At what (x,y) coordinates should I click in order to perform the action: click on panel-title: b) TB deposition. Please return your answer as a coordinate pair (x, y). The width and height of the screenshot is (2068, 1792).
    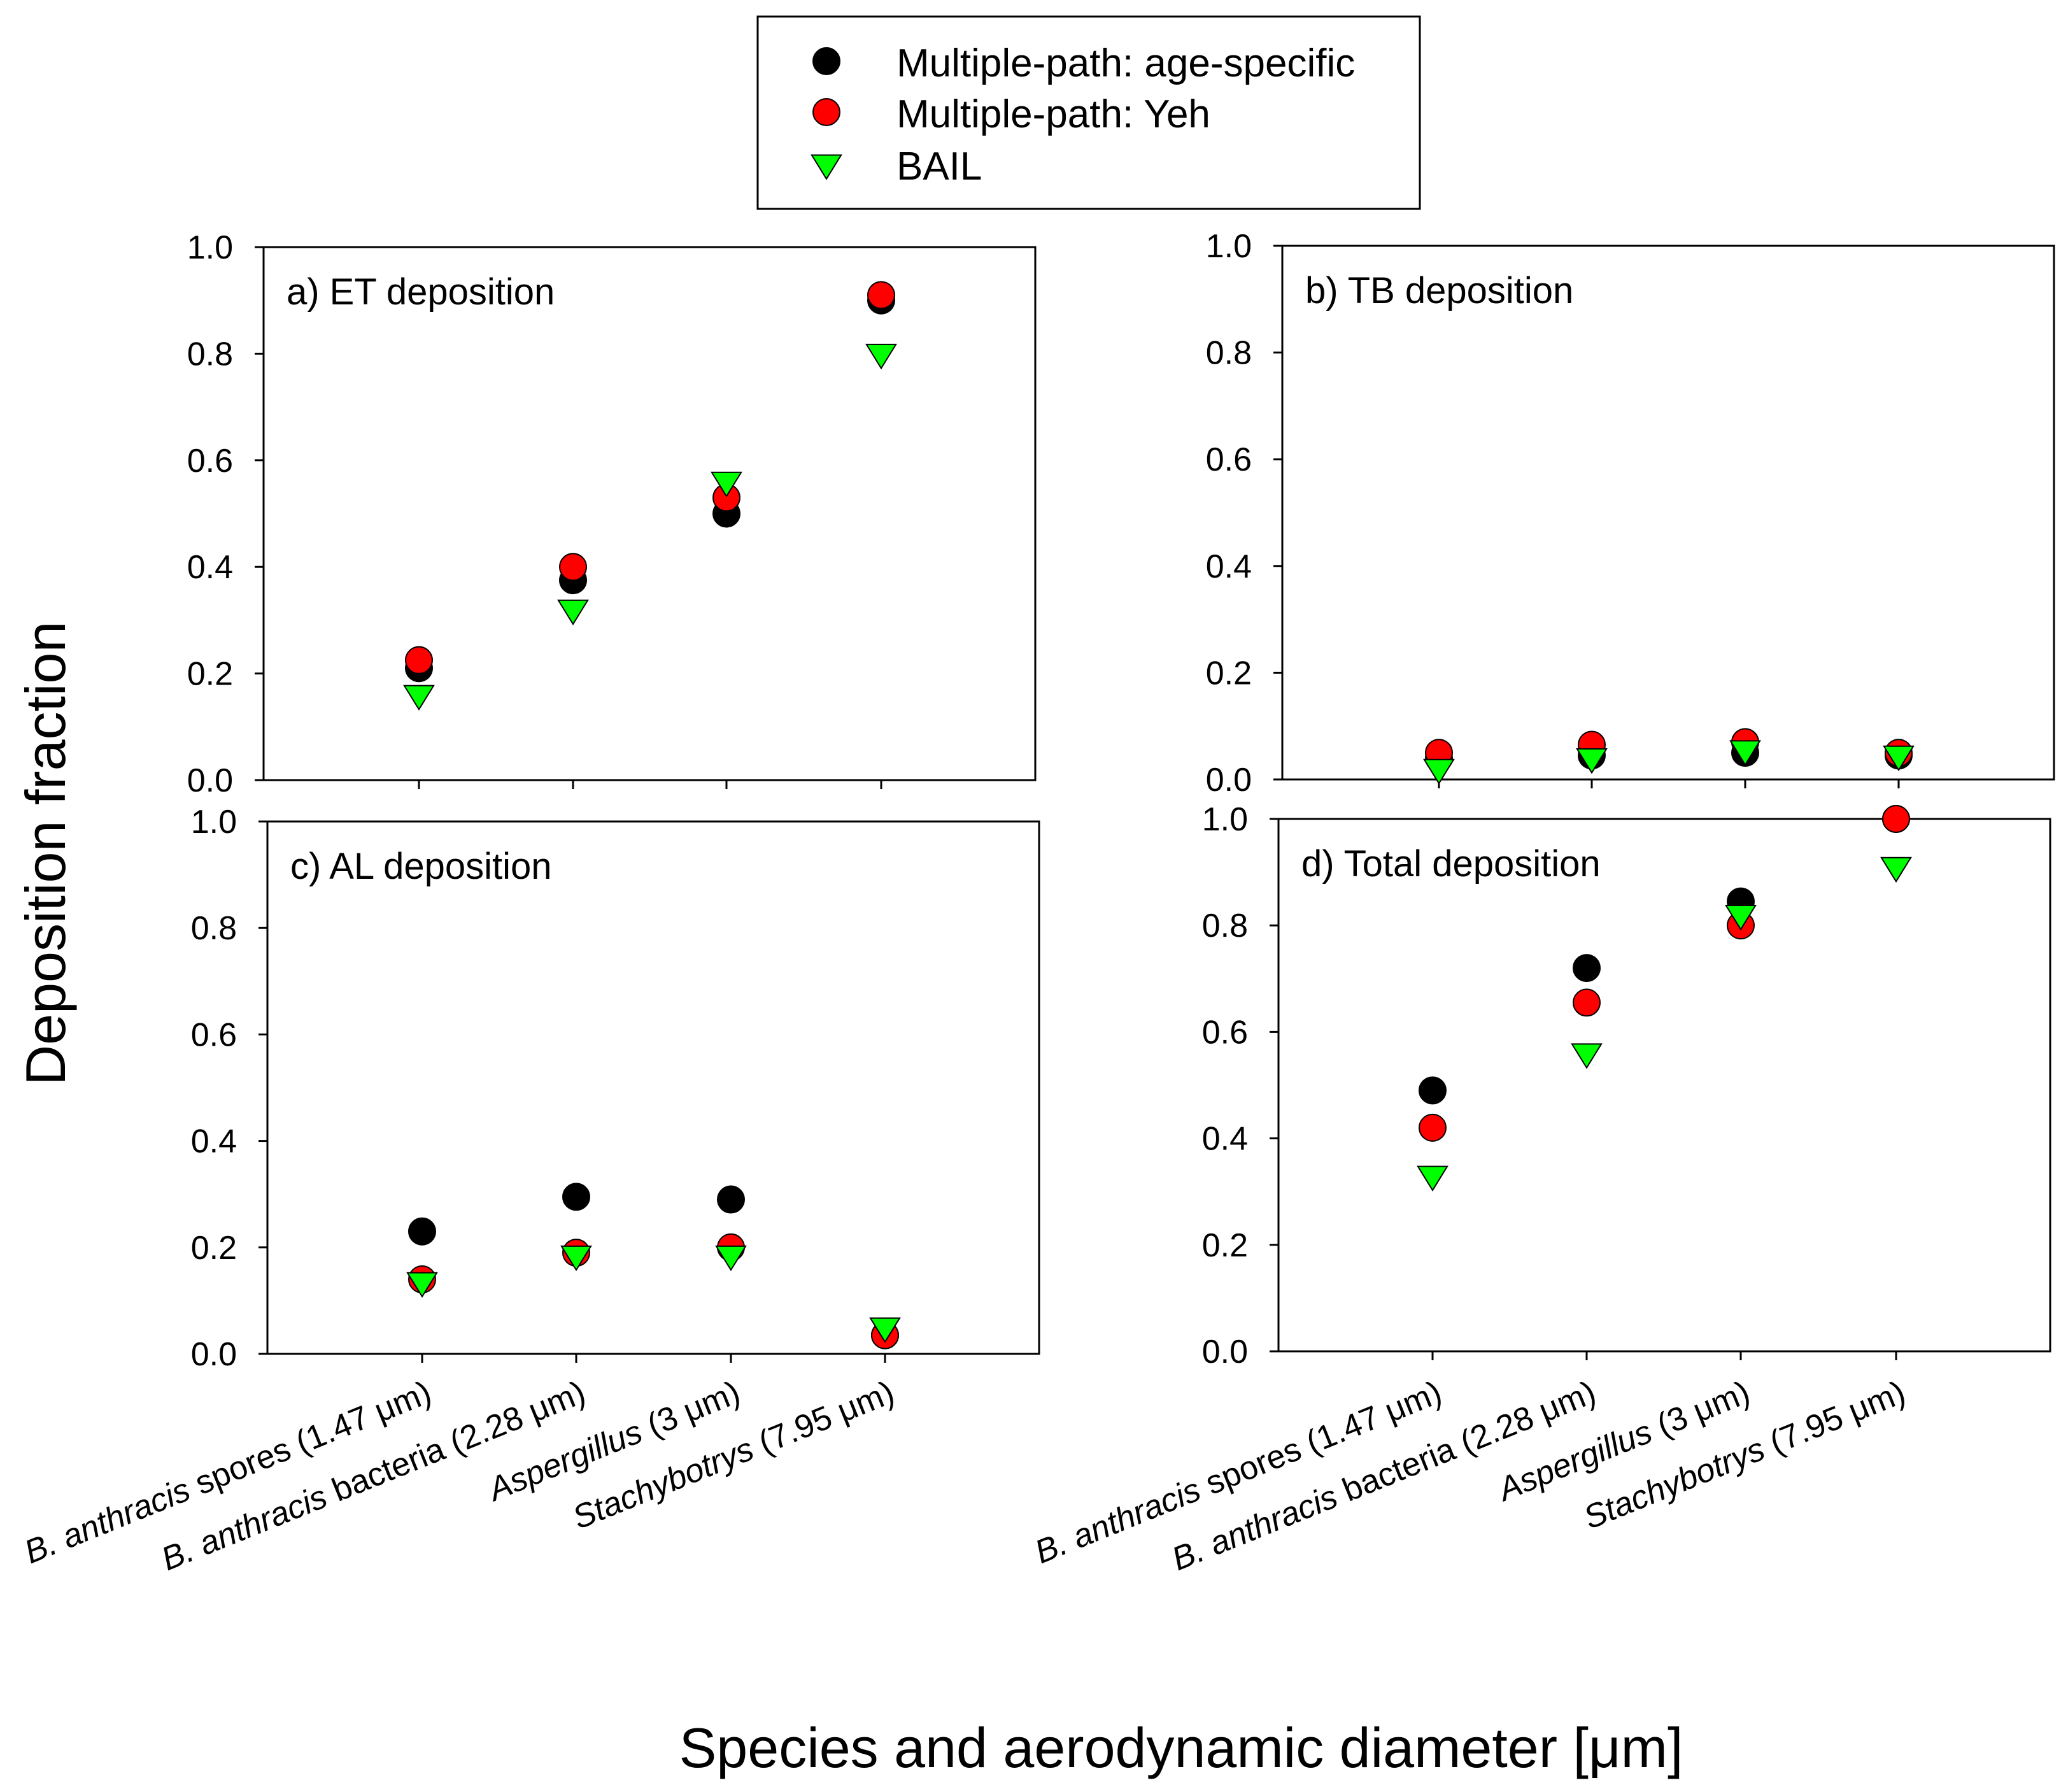
    Looking at the image, I should click on (1439, 290).